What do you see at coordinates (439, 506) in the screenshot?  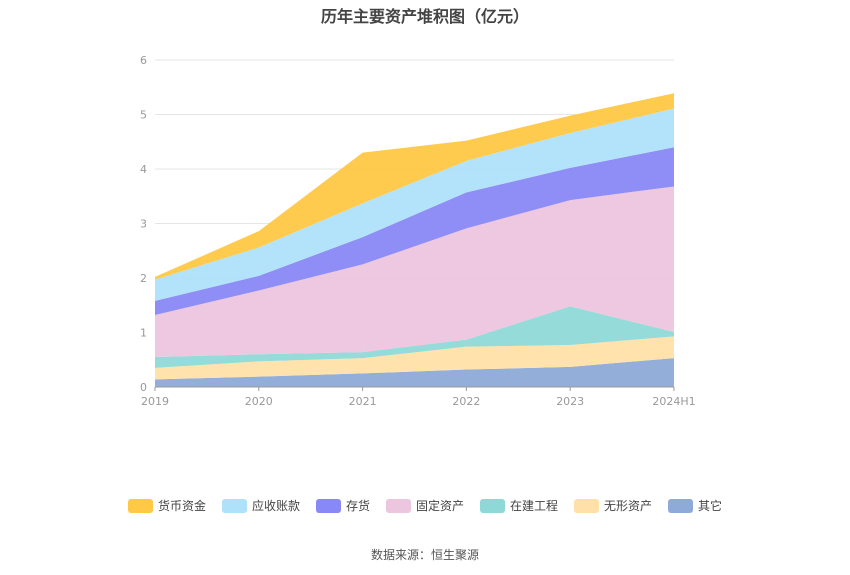 I see `legend-label: 固定资产` at bounding box center [439, 506].